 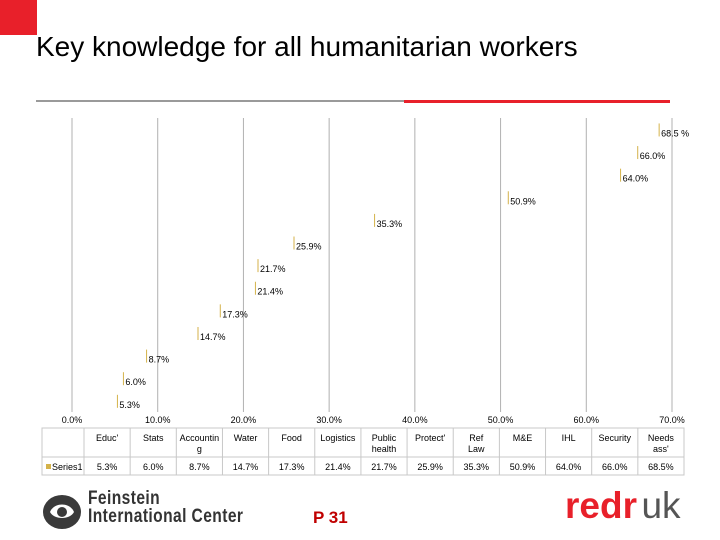 I want to click on data-label: 66.0%, so click(x=653, y=156).